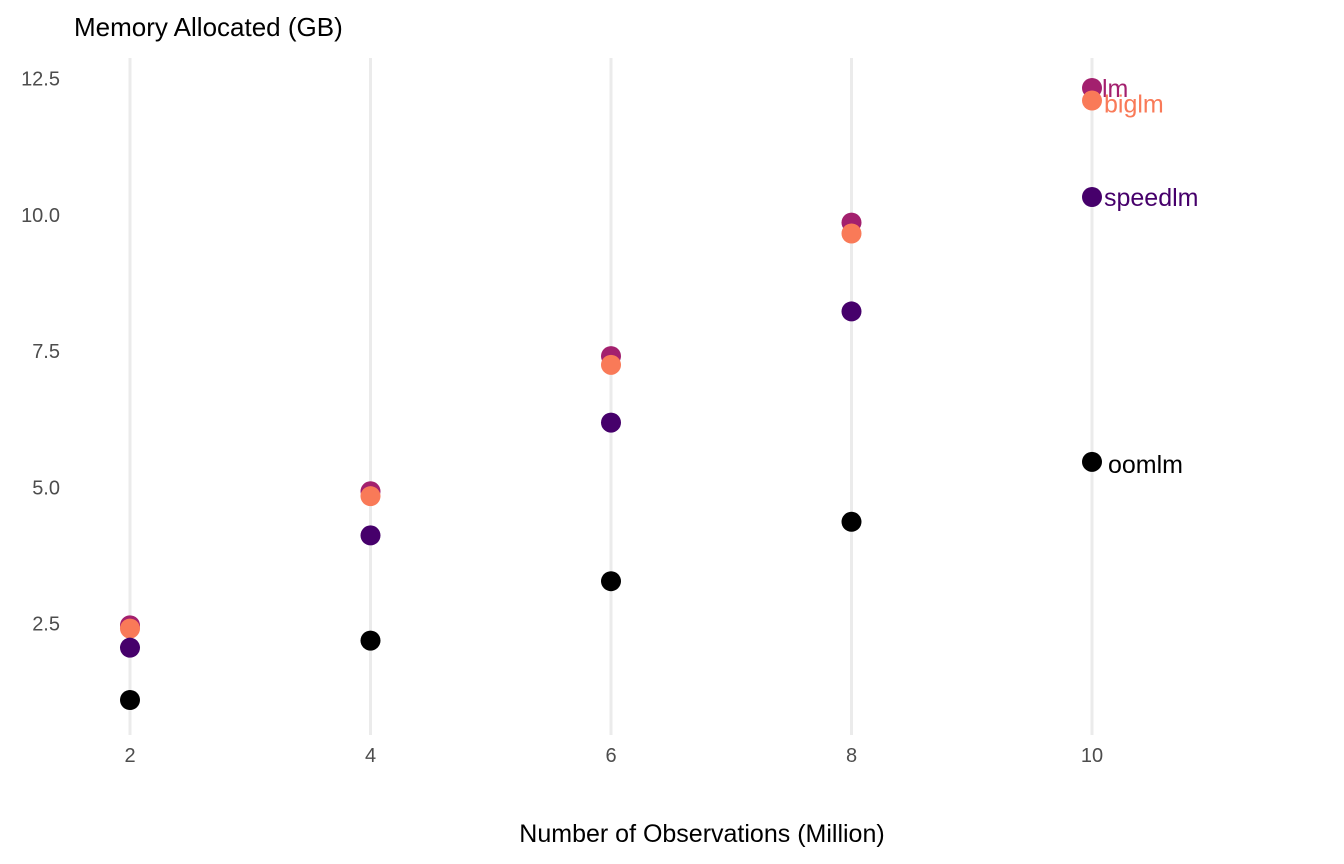 The width and height of the screenshot is (1344, 864). What do you see at coordinates (46, 488) in the screenshot?
I see `y-tick-label: 5.0` at bounding box center [46, 488].